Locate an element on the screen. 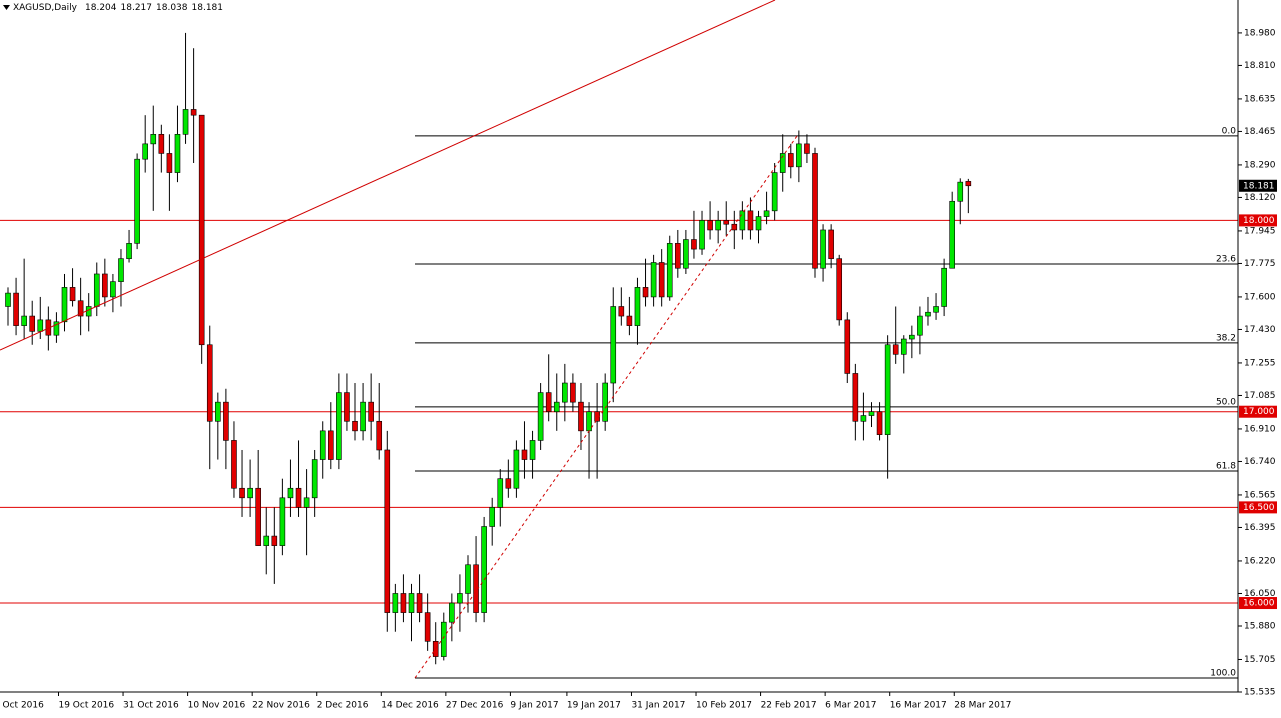 This screenshot has width=1281, height=718. y-tick-label: 18.465 is located at coordinates (1260, 132).